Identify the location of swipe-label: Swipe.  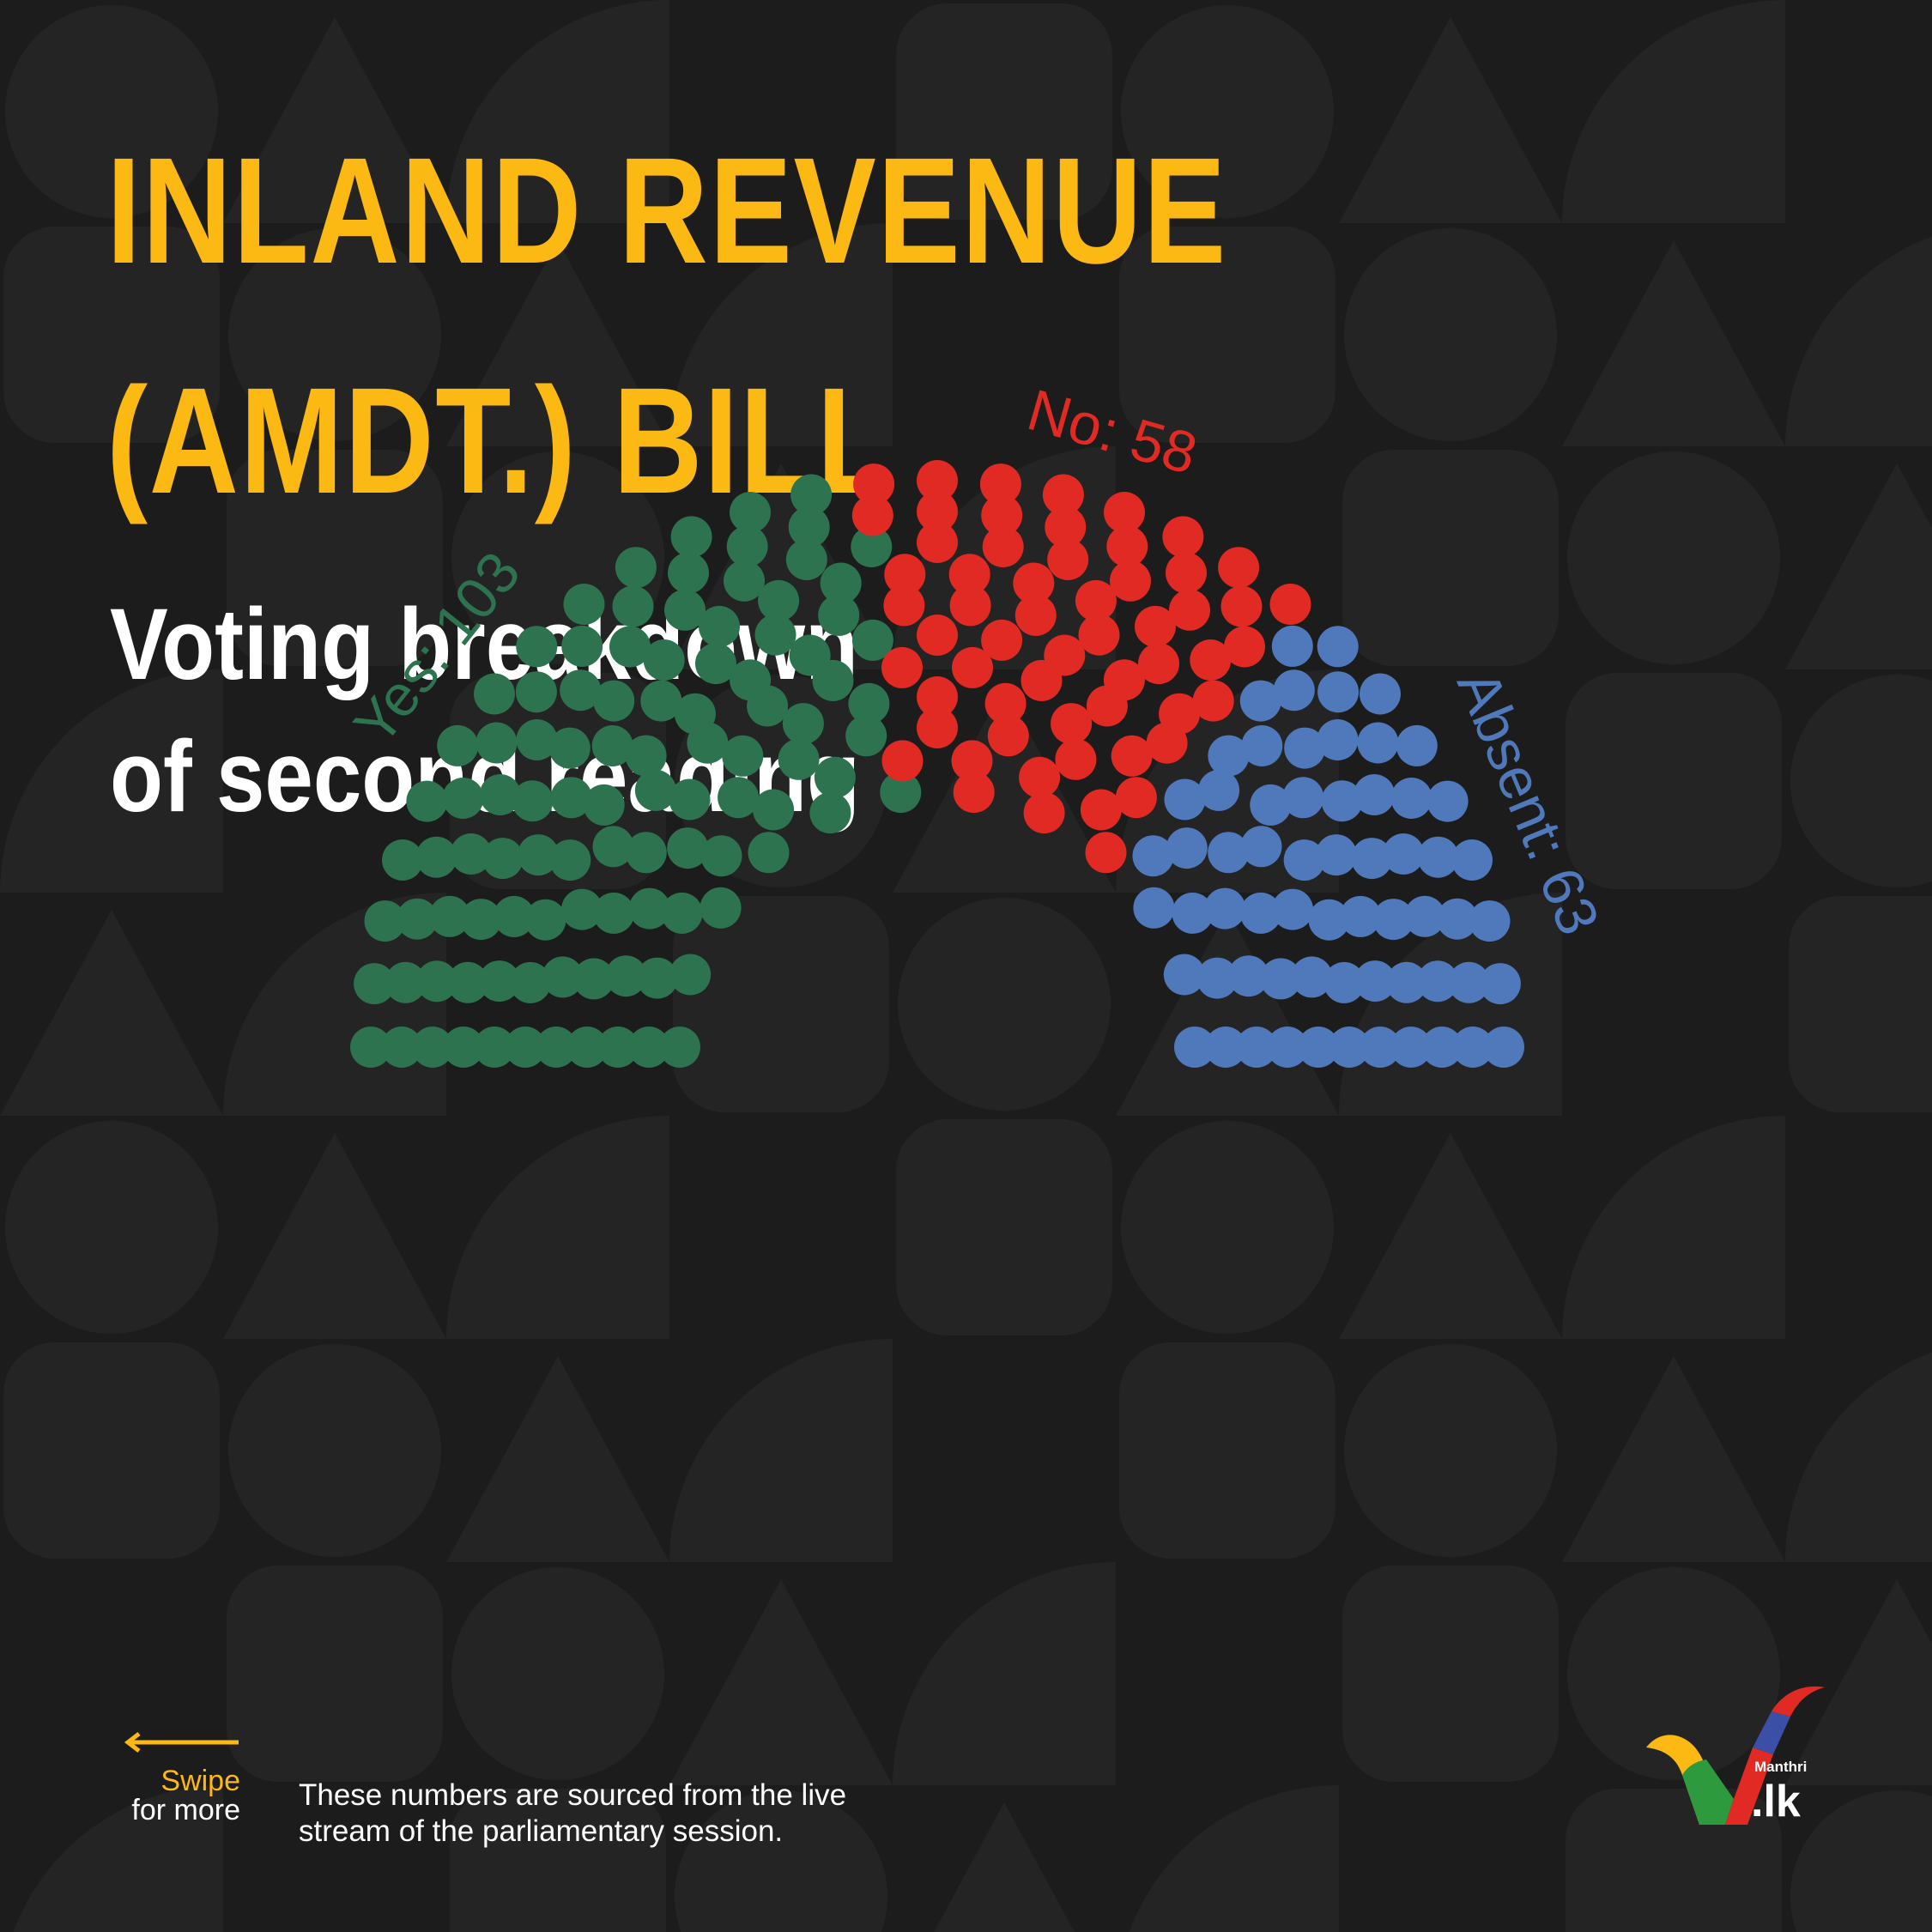
(200, 1781).